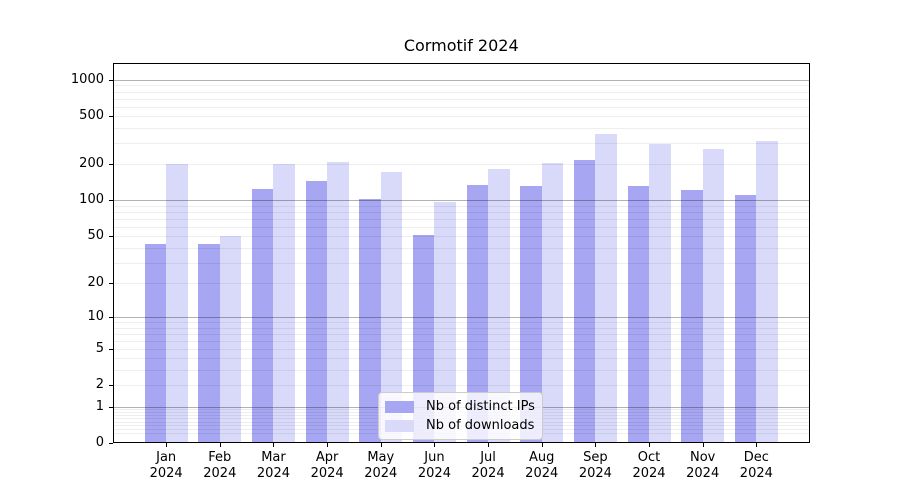  I want to click on bar-nb-of-downloads-feb-2024, so click(230, 339).